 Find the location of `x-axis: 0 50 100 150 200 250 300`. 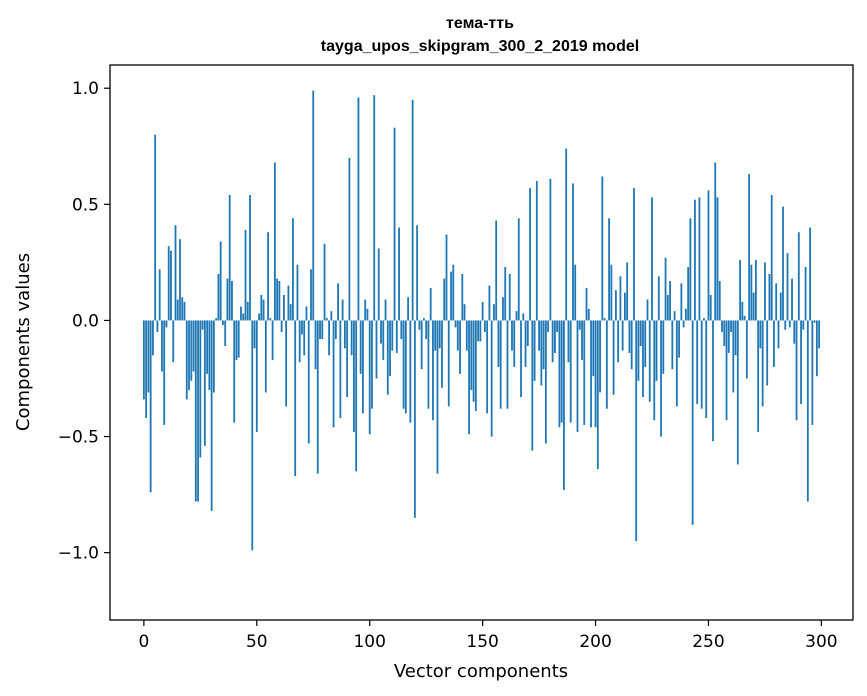

x-axis: 0 50 100 150 200 250 300 is located at coordinates (488, 636).